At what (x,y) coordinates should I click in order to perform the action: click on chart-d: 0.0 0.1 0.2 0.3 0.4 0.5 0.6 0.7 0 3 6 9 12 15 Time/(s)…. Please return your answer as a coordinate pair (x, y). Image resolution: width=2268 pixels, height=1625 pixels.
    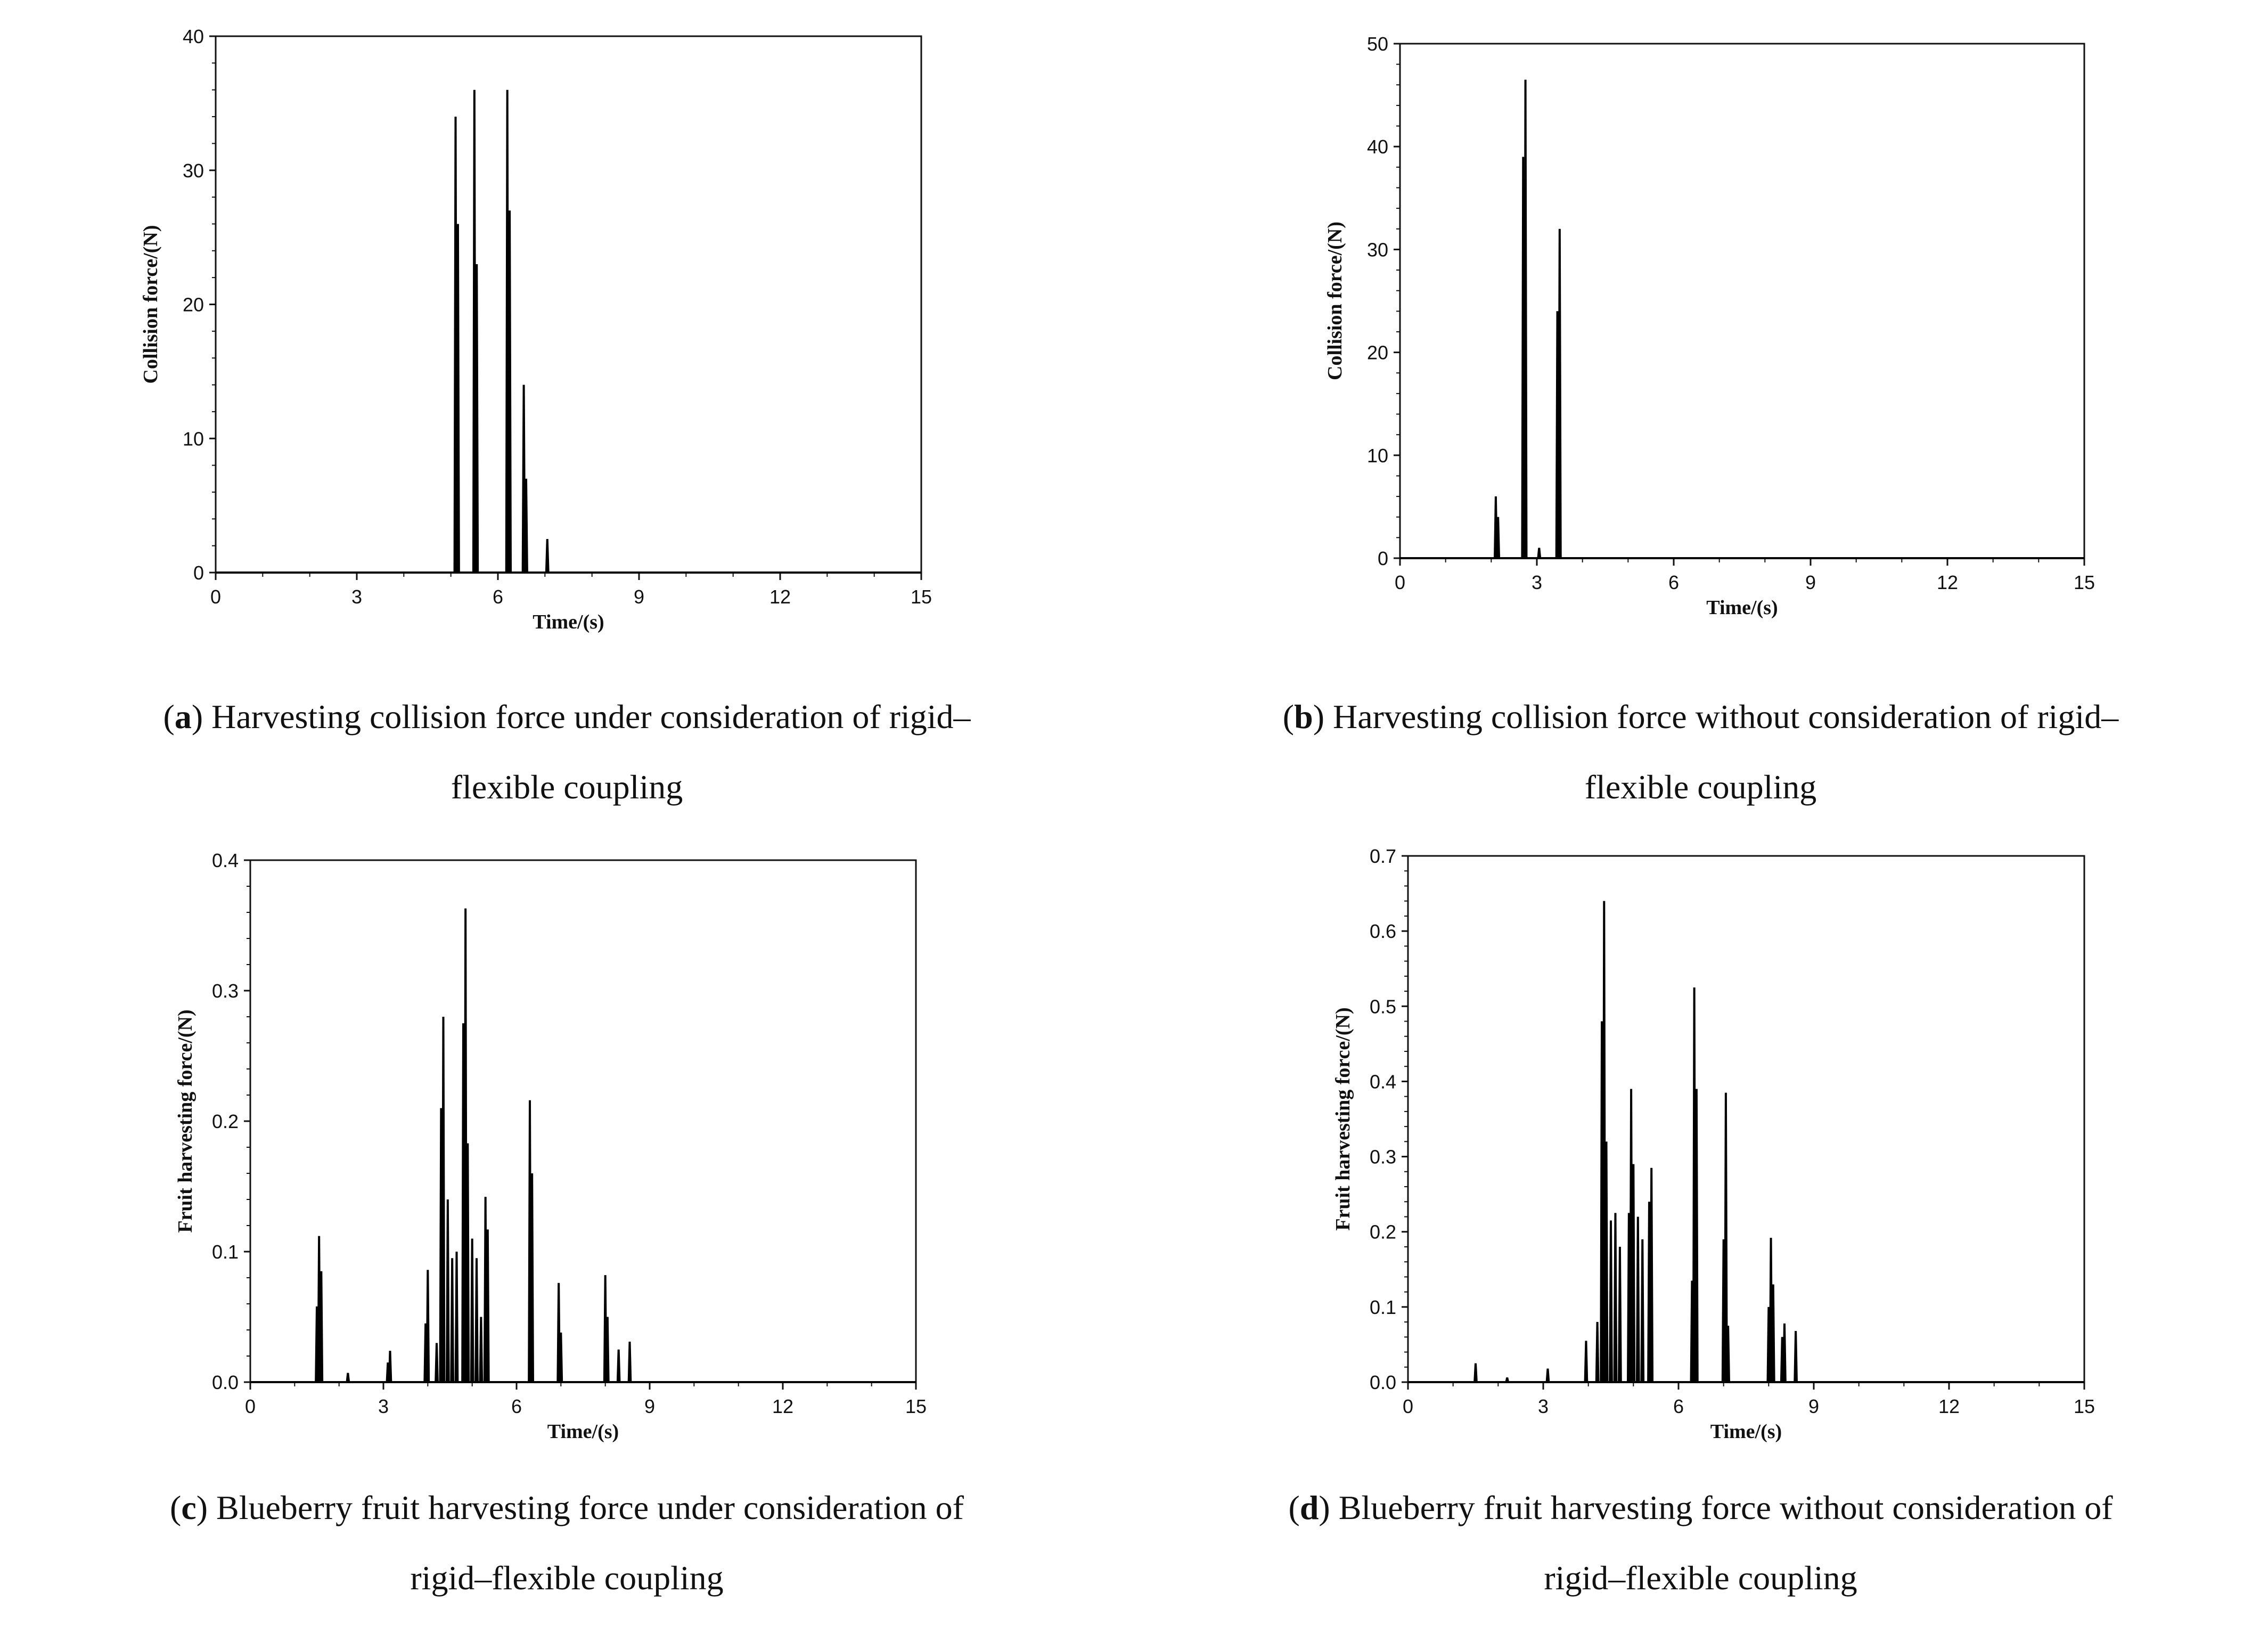
    Looking at the image, I should click on (1713, 1144).